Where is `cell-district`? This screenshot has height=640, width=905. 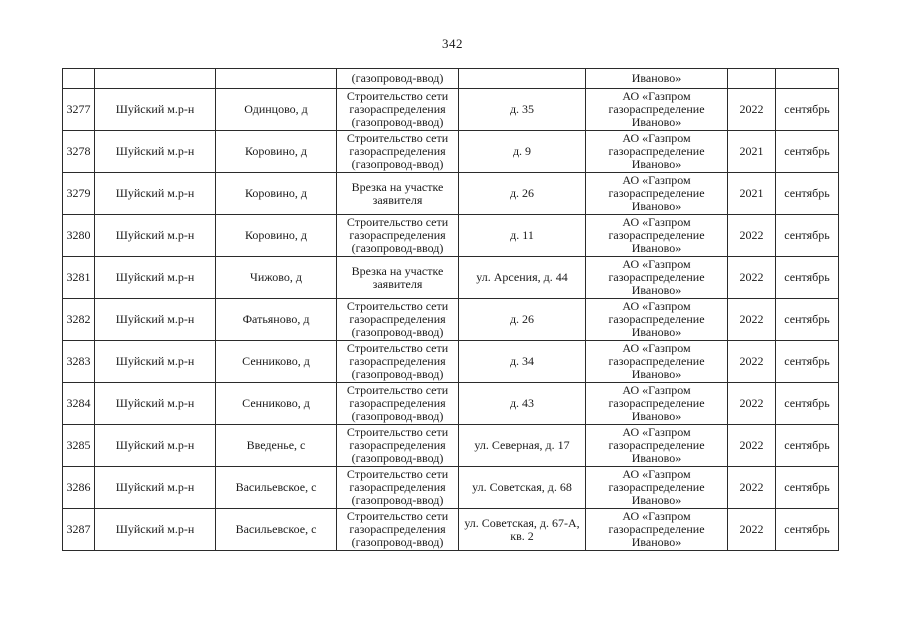
cell-district is located at coordinates (155, 78).